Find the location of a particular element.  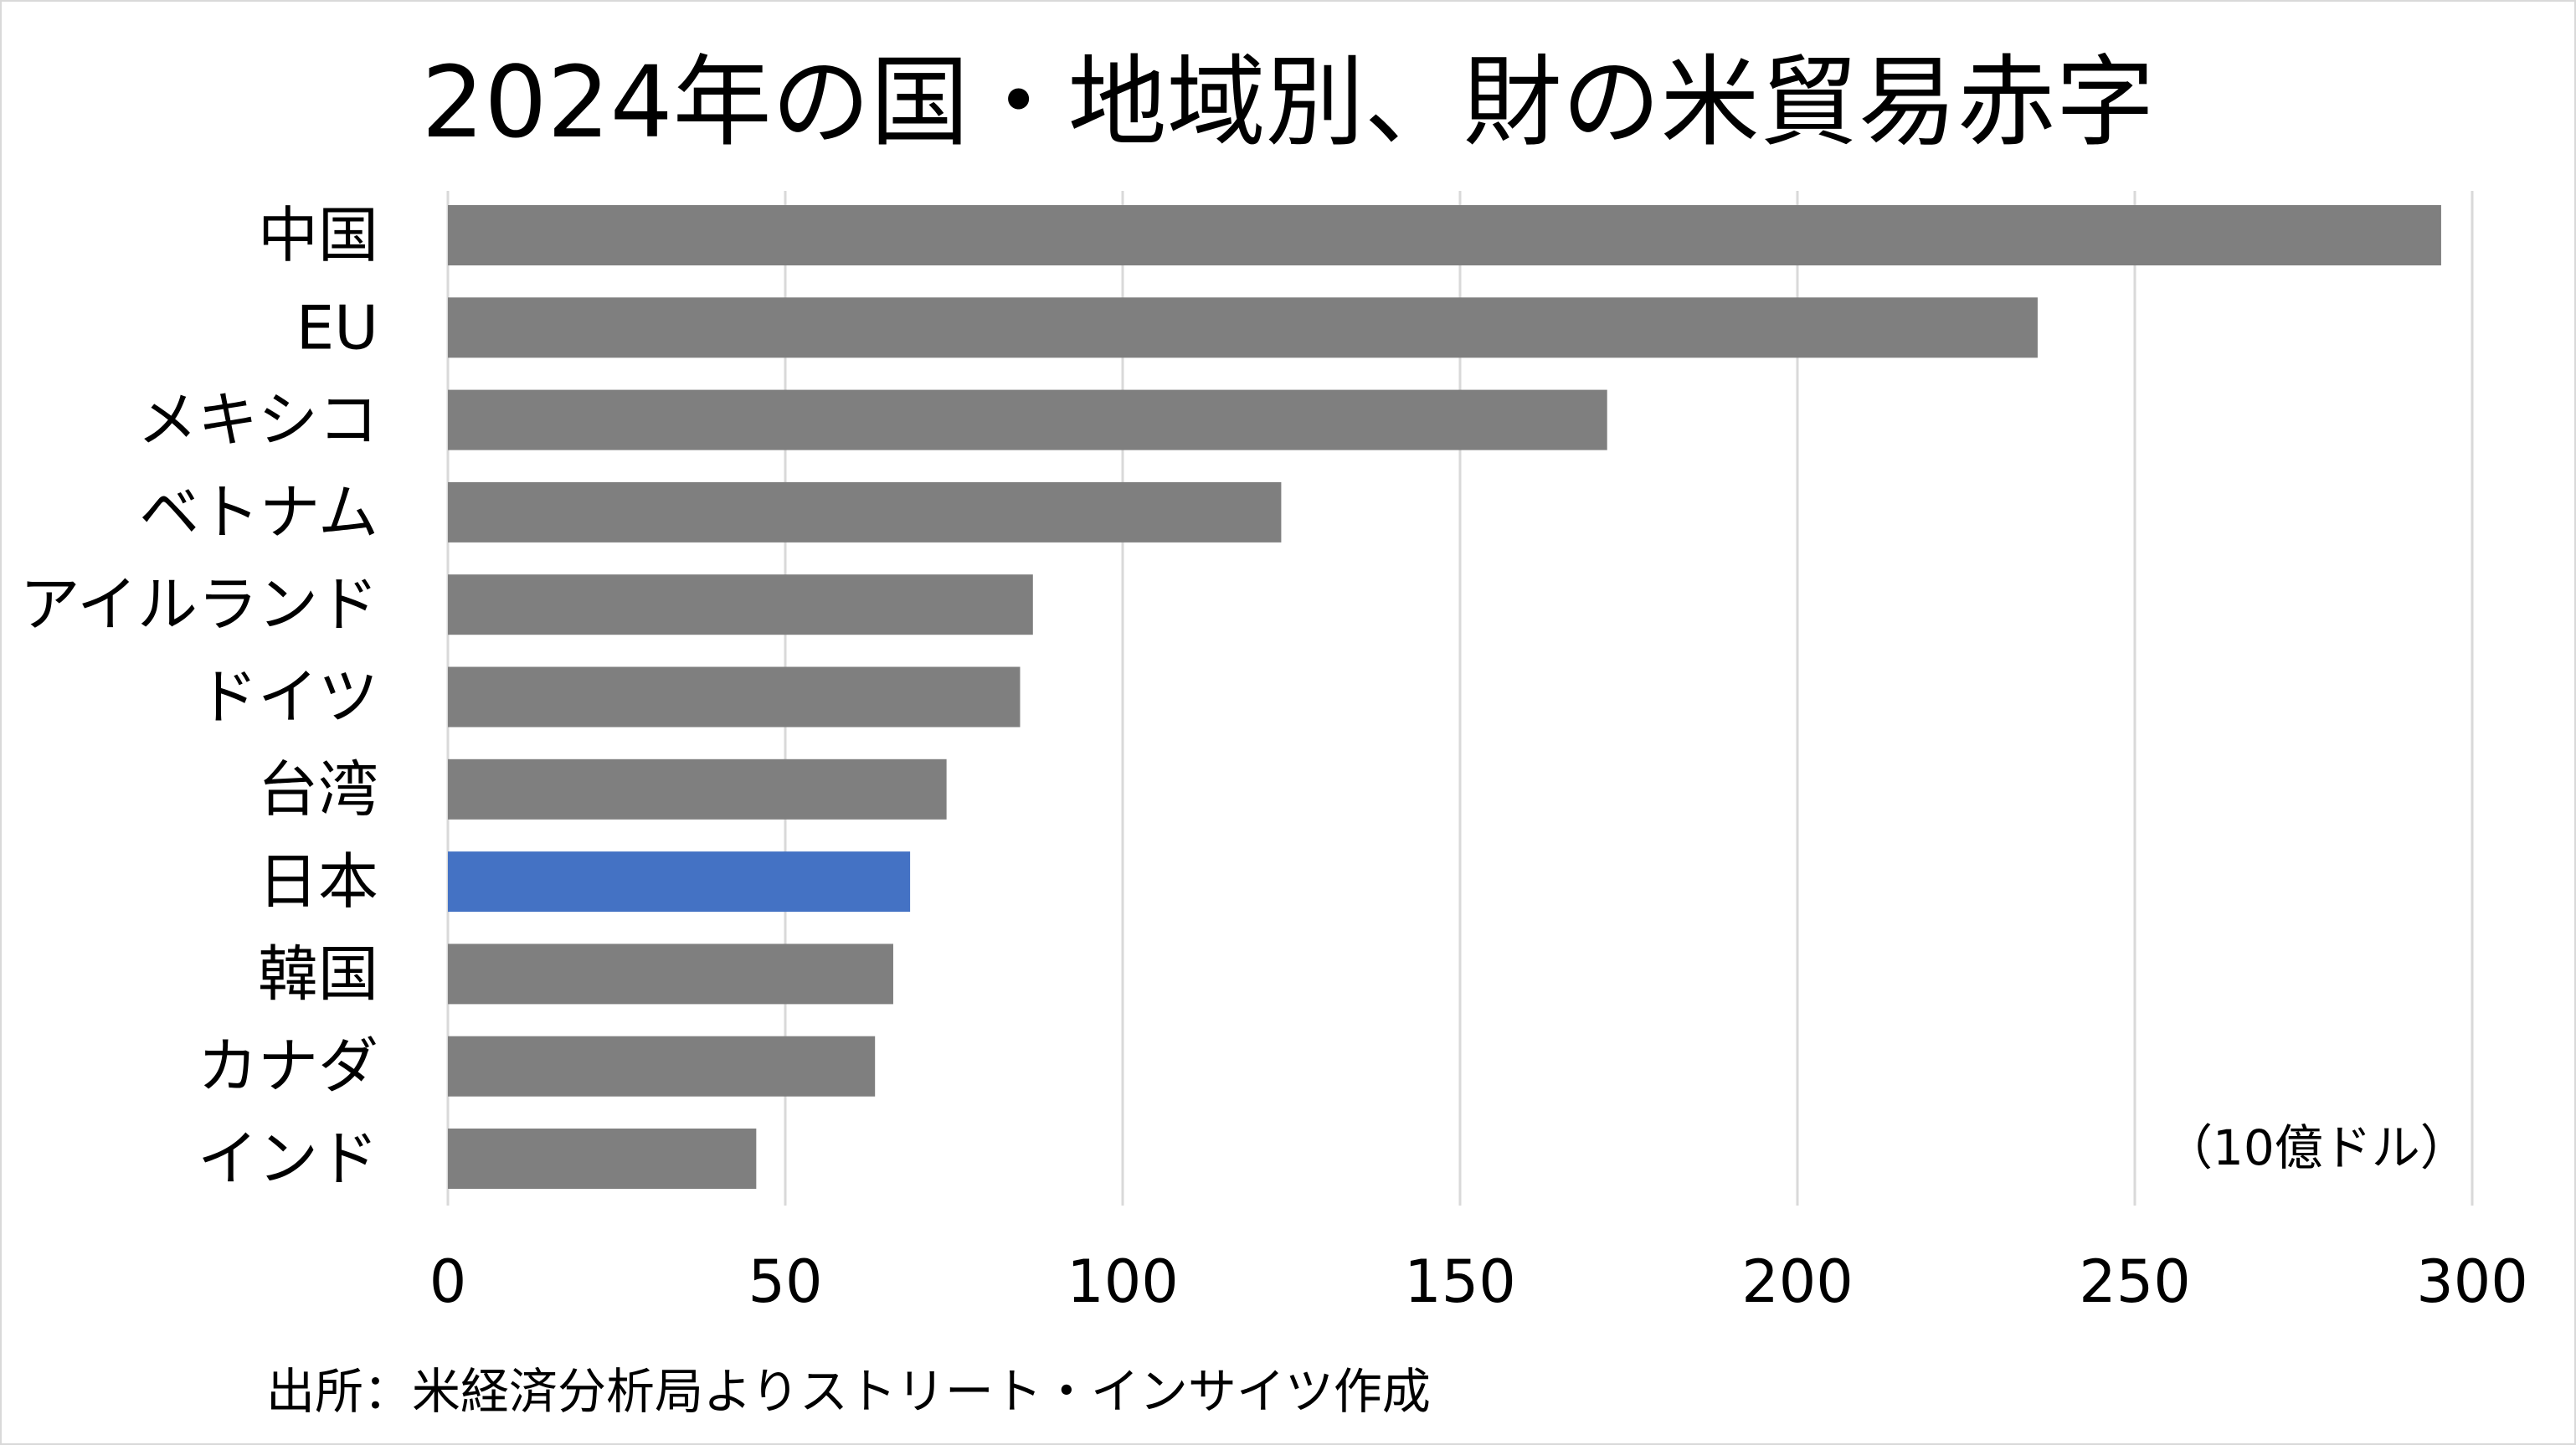

x-tick-labels: 0 50 100 150 200 250 300 is located at coordinates (1478, 1281).